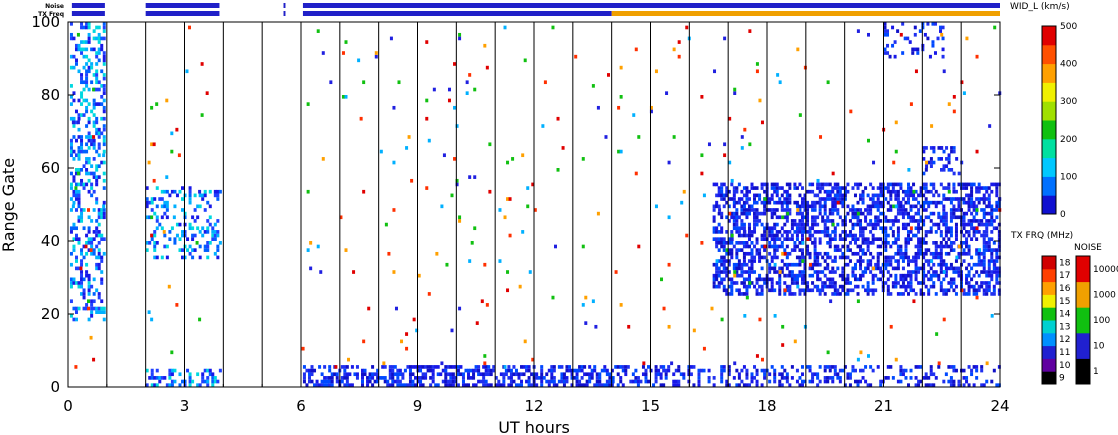 This screenshot has height=435, width=1118. What do you see at coordinates (830, 184) in the screenshot?
I see `echo-point-2082` at bounding box center [830, 184].